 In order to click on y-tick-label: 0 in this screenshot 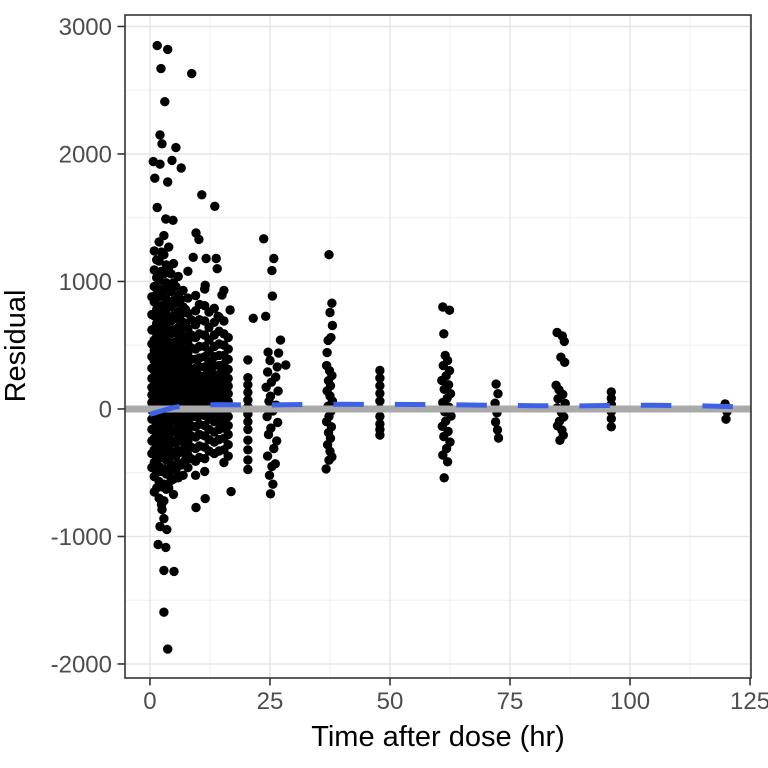, I will do `click(105, 409)`.